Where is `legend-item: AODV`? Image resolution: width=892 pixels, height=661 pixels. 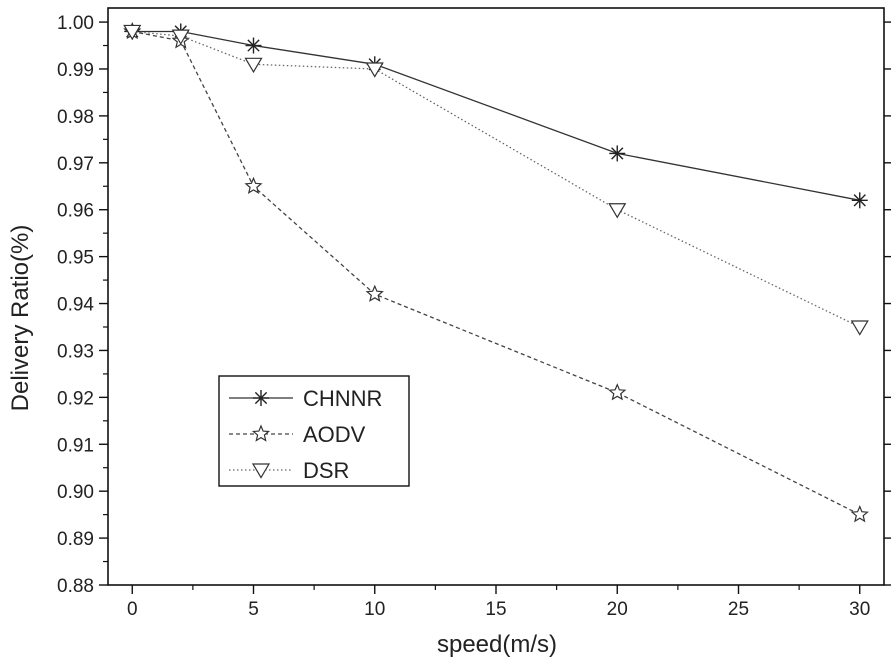
legend-item: AODV is located at coordinates (297, 434).